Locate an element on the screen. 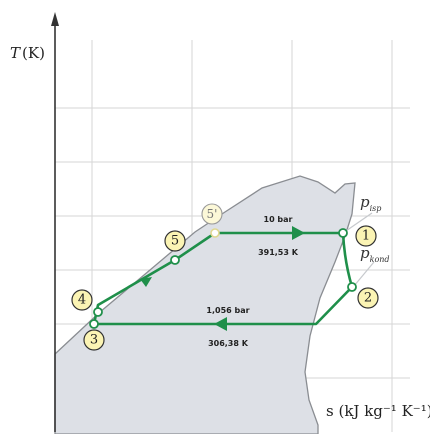 The height and width of the screenshot is (434, 430). state-label: 1 is located at coordinates (366, 236).